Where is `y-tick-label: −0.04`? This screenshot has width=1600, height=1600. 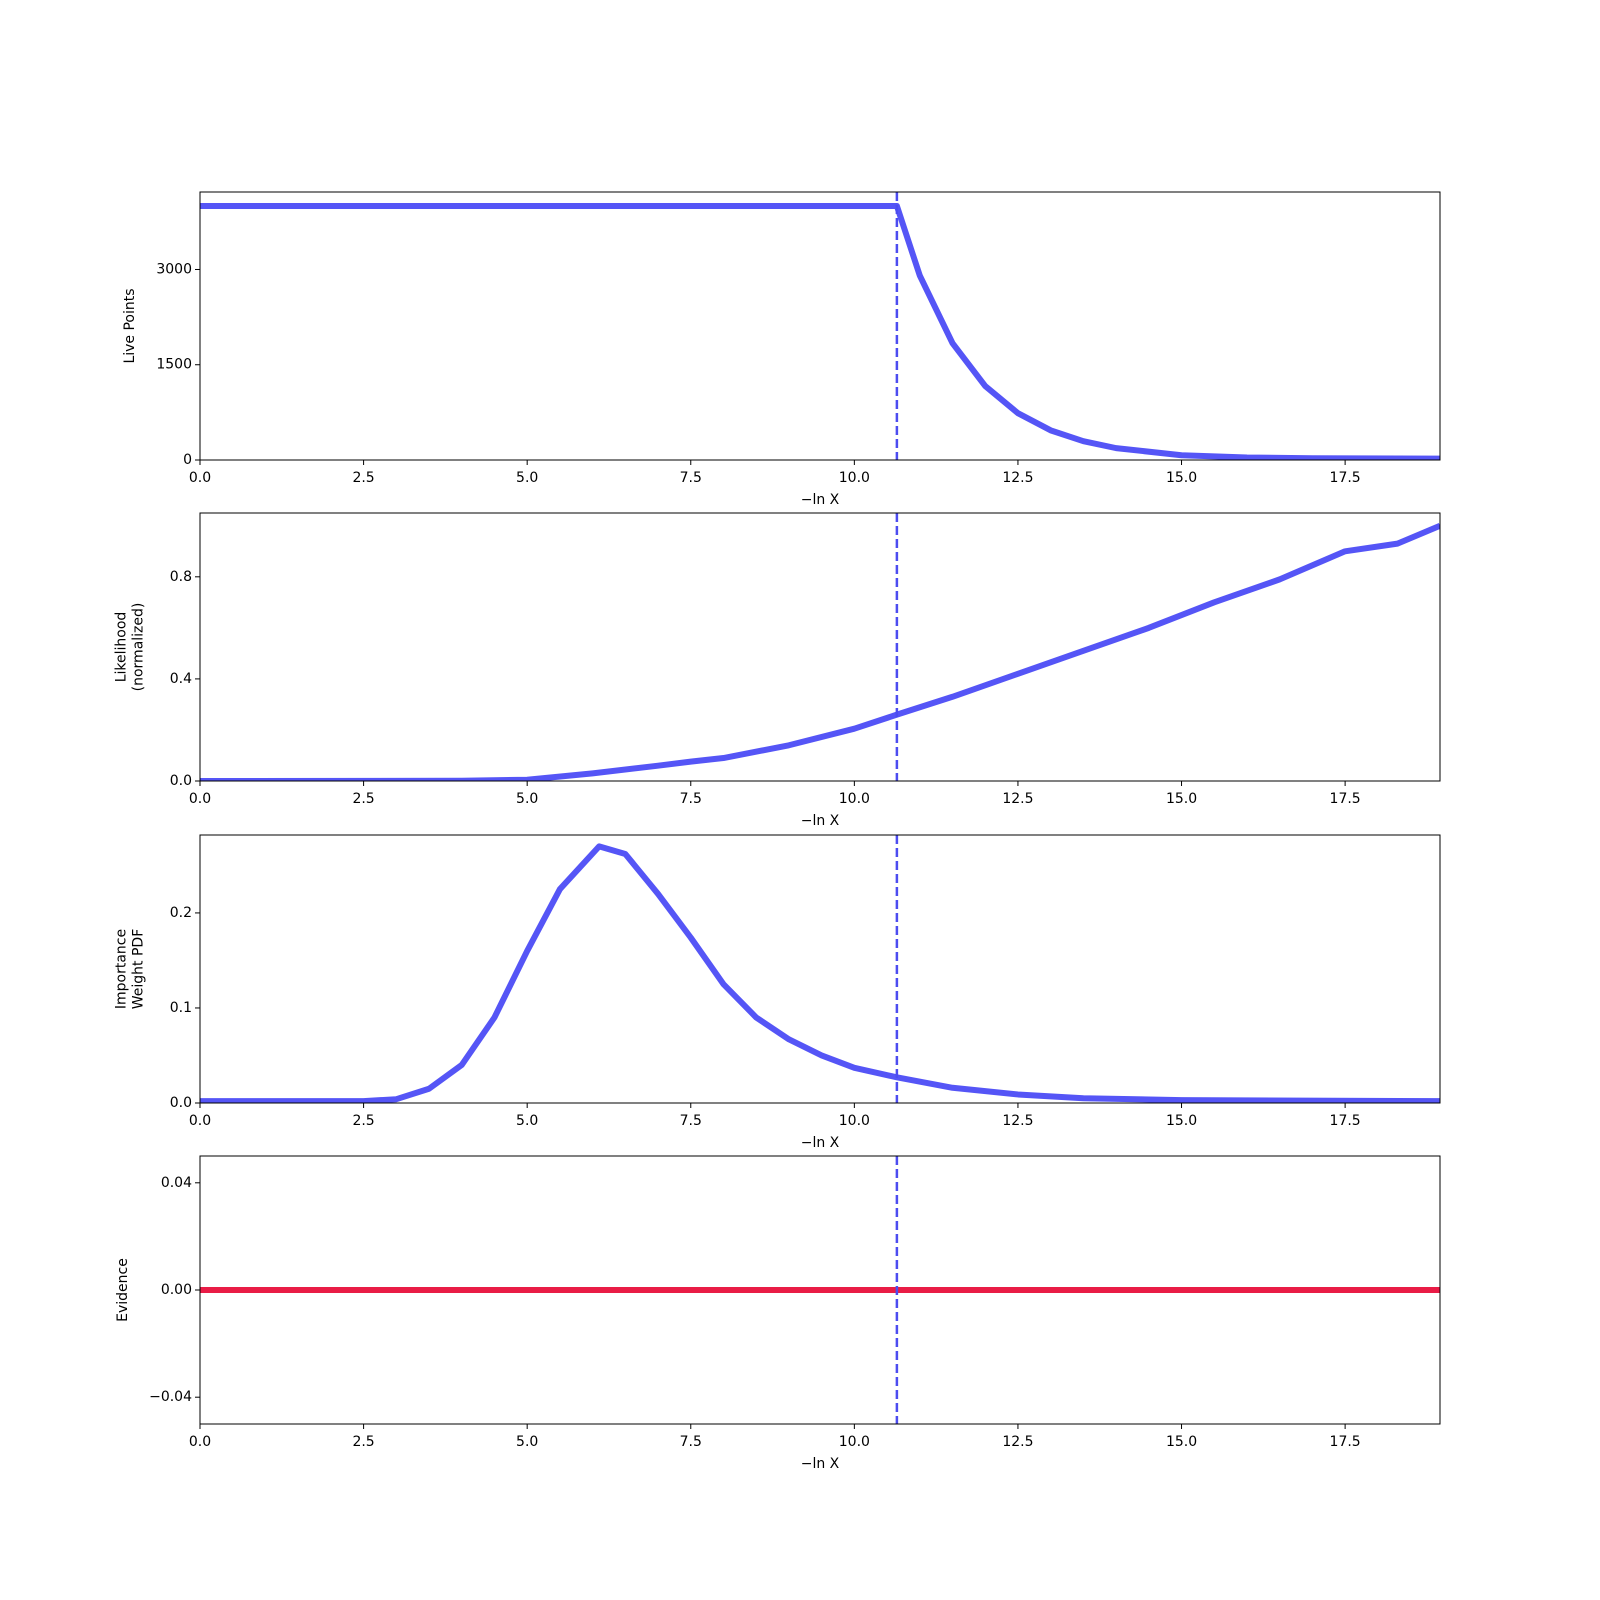
y-tick-label: −0.04 is located at coordinates (170, 1397).